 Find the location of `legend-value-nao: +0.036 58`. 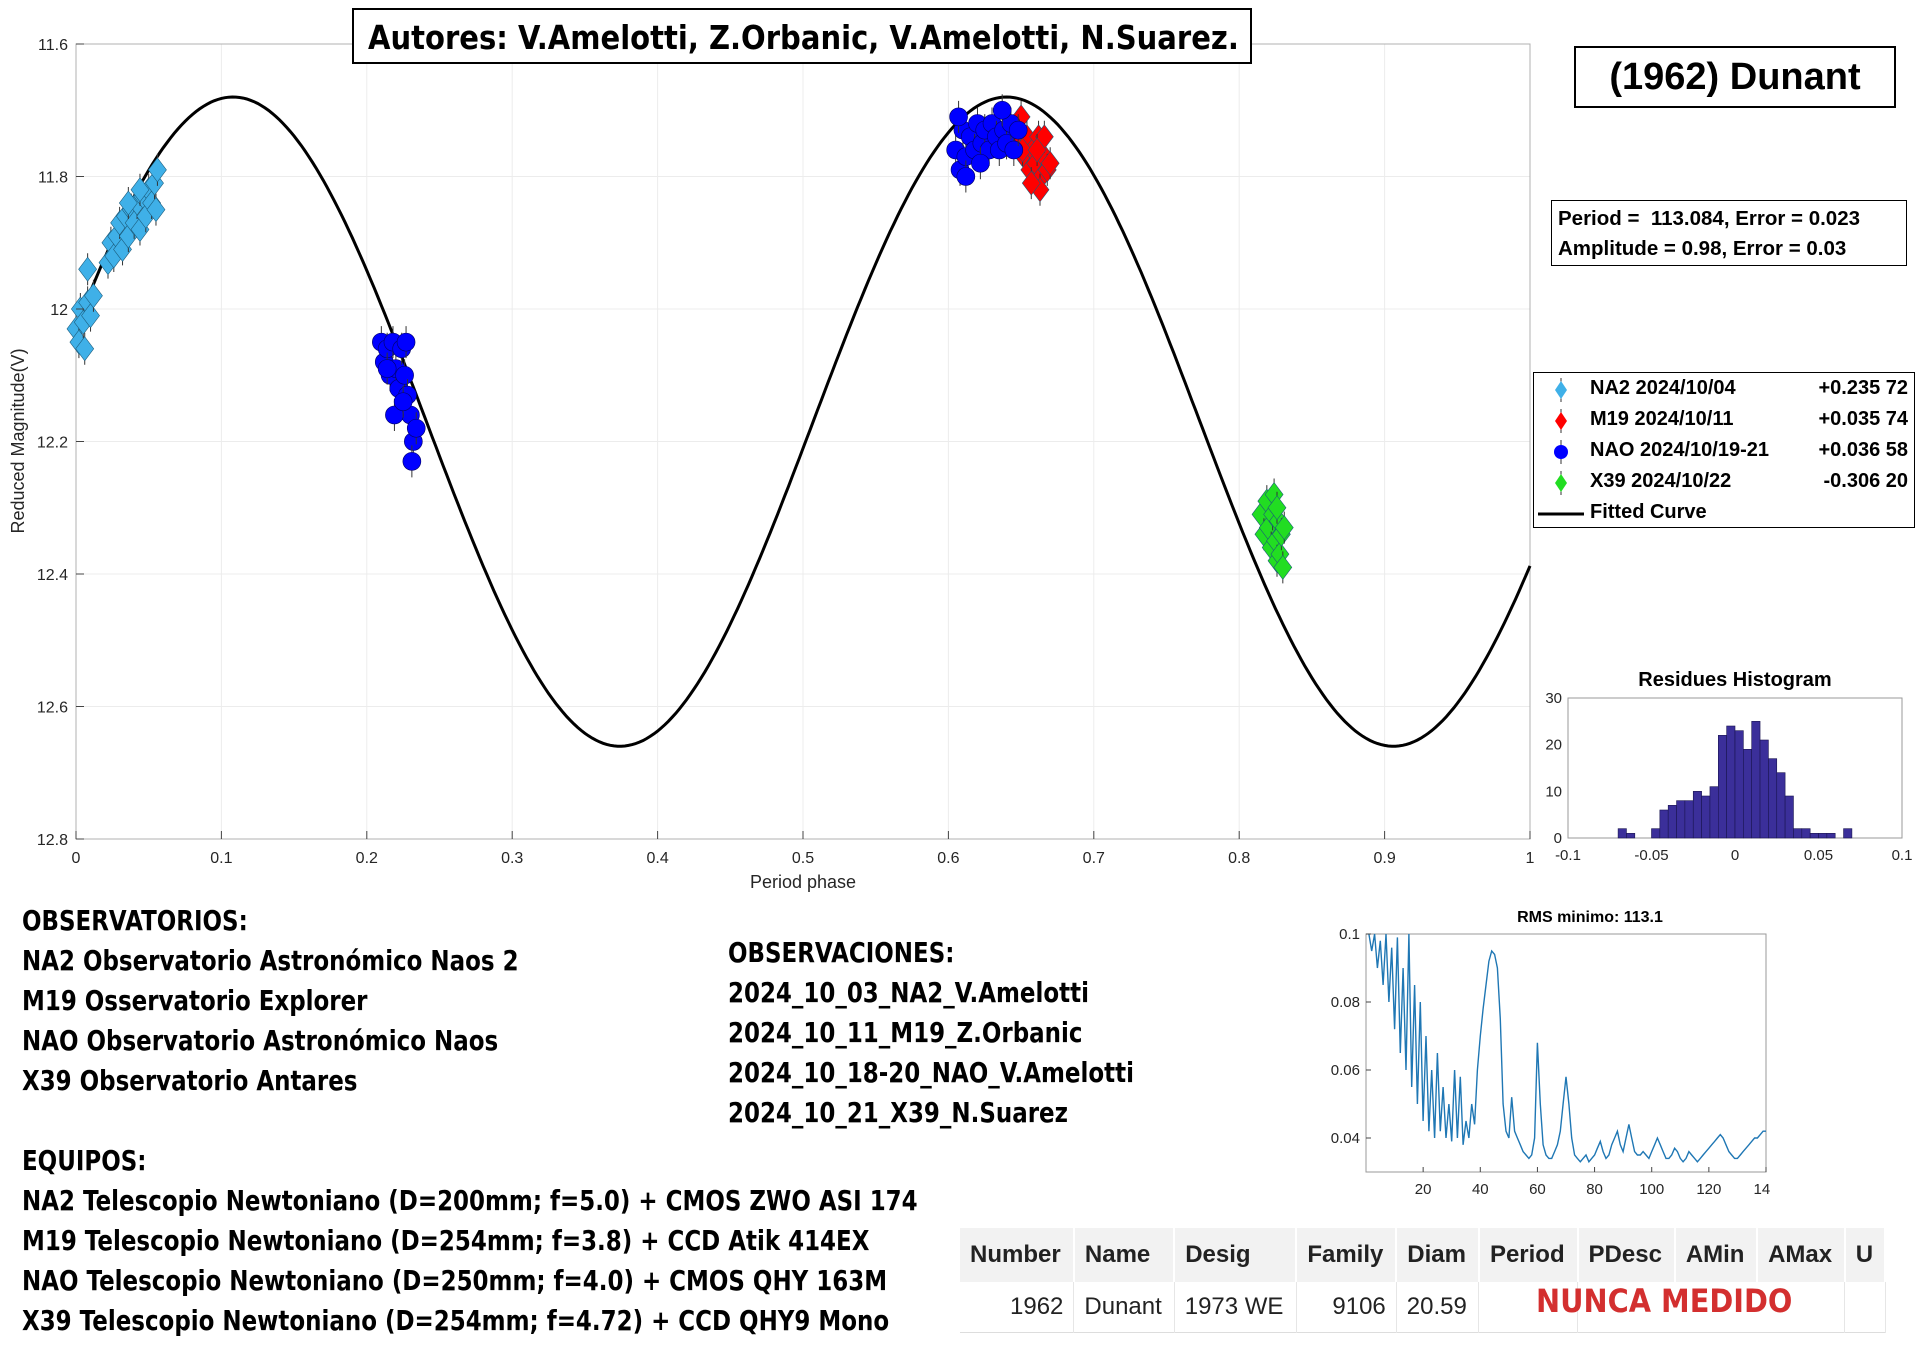

legend-value-nao: +0.036 58 is located at coordinates (1863, 450).